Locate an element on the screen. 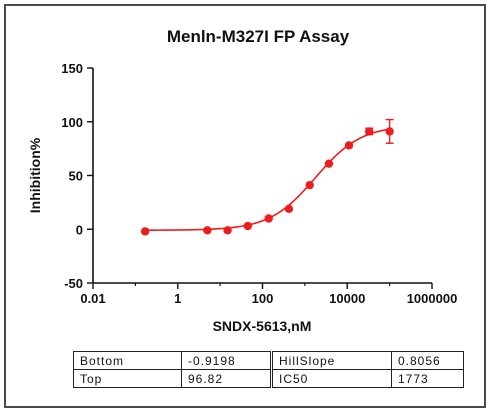  y-tick-label: -50 is located at coordinates (73, 283).